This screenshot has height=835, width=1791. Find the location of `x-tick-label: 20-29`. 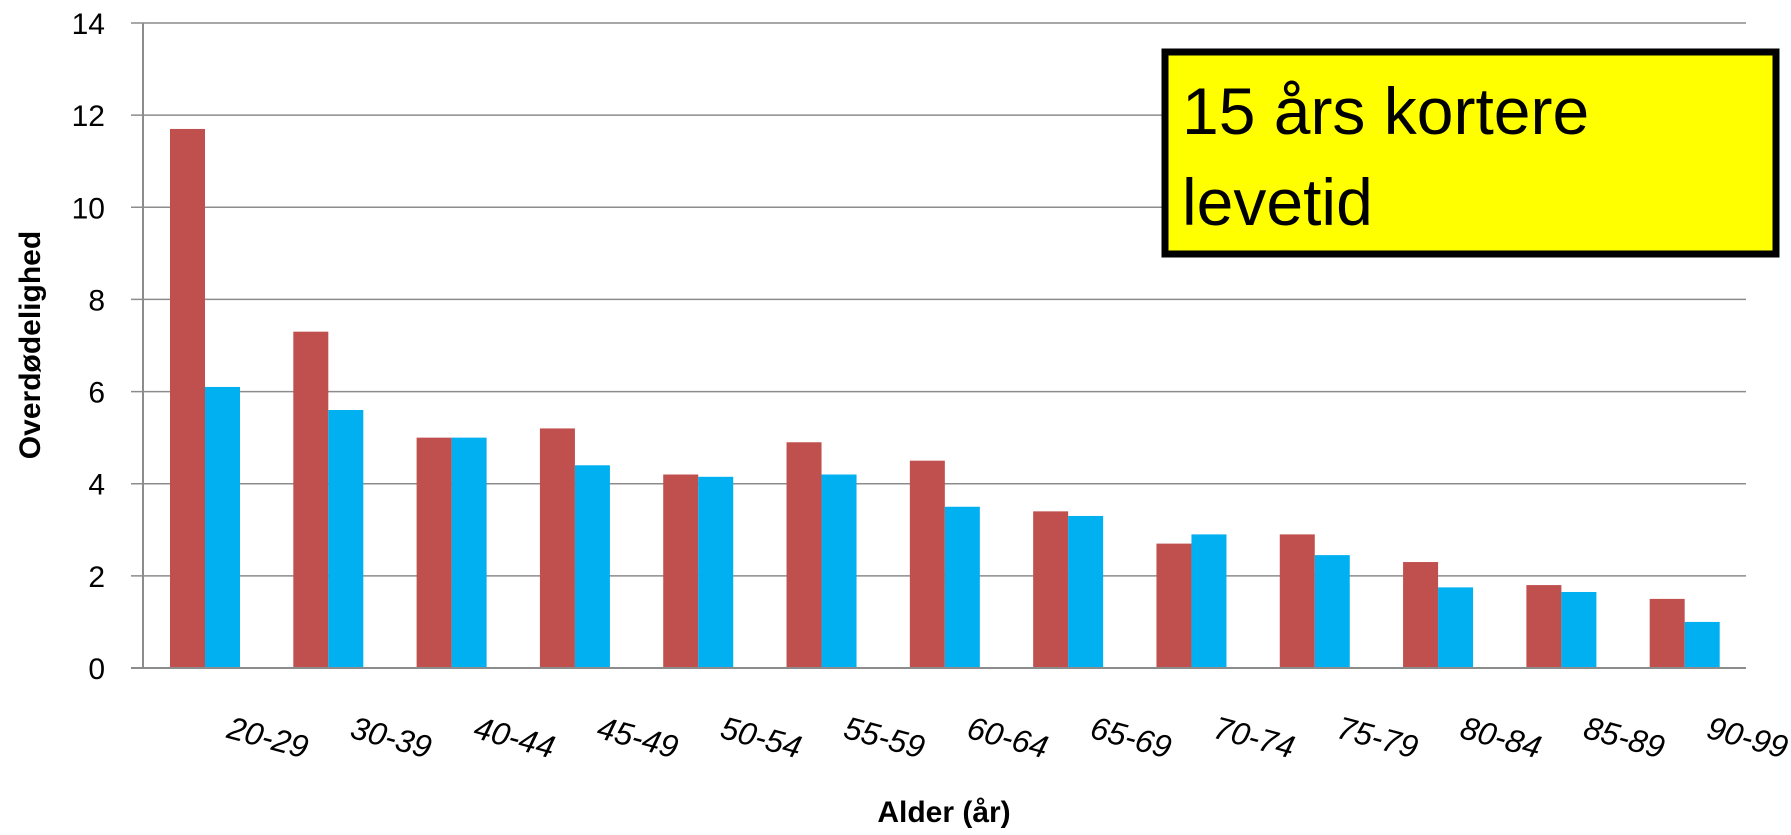

x-tick-label: 20-29 is located at coordinates (268, 737).